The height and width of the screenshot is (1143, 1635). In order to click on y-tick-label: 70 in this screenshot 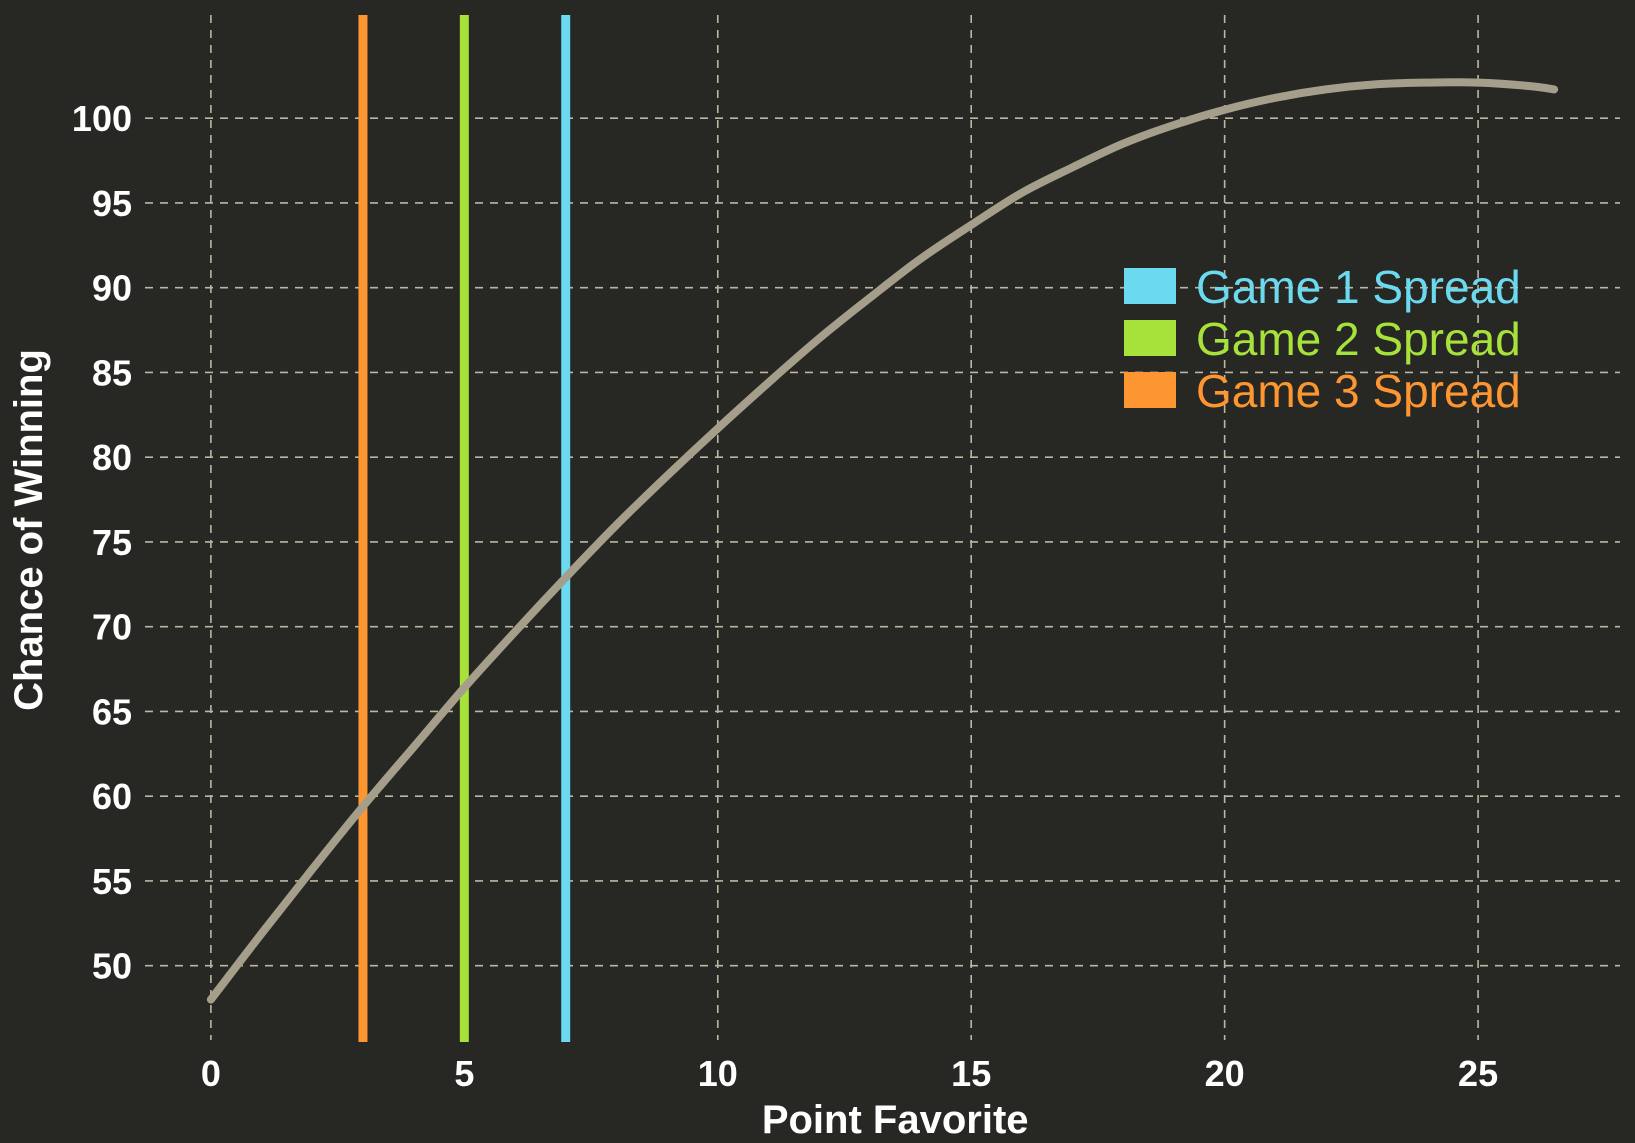, I will do `click(112, 627)`.